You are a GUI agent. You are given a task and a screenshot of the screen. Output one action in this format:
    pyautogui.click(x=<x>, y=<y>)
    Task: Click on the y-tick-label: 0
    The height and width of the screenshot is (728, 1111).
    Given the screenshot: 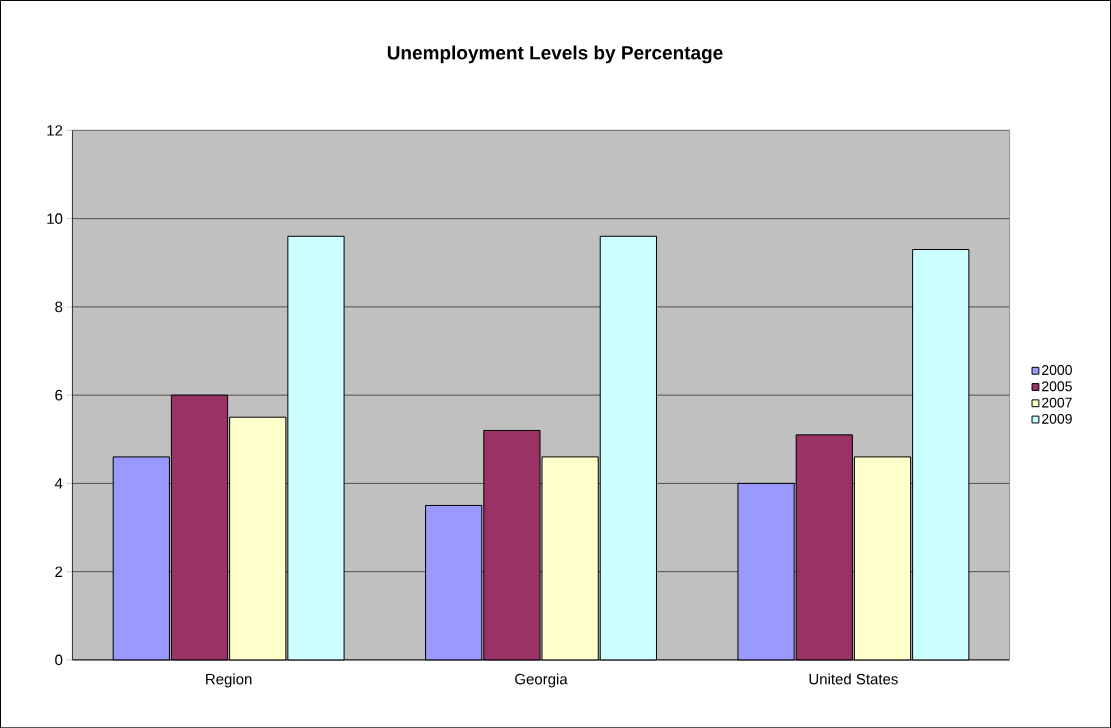 What is the action you would take?
    pyautogui.click(x=59, y=660)
    